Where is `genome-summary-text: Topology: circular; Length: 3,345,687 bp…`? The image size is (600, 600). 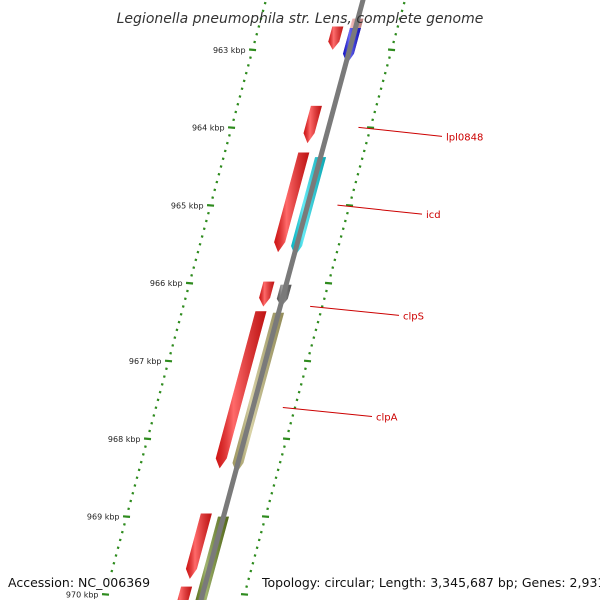
genome-summary-text: Topology: circular; Length: 3,345,687 bp… is located at coordinates (431, 582).